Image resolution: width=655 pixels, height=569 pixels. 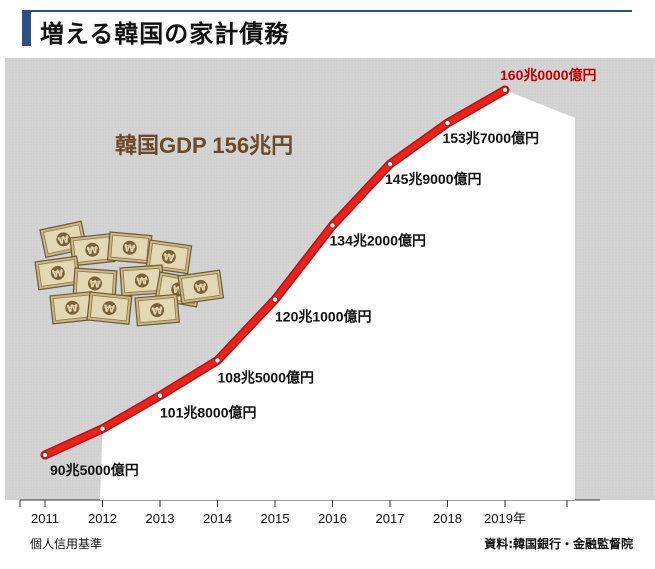 What do you see at coordinates (433, 179) in the screenshot?
I see `data-label: 145兆9000億円` at bounding box center [433, 179].